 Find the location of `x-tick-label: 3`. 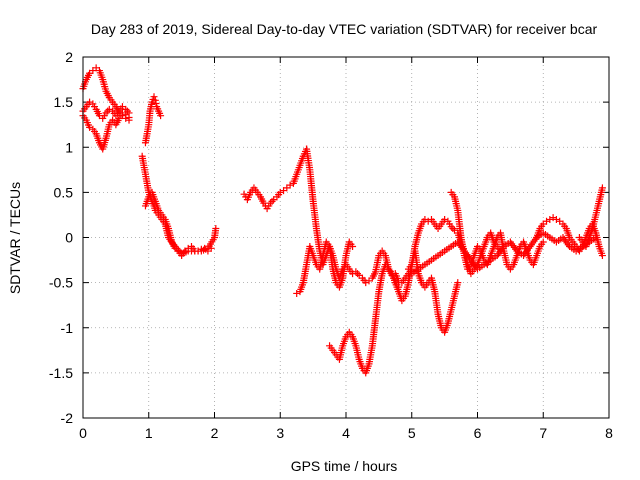

x-tick-label: 3 is located at coordinates (280, 433).